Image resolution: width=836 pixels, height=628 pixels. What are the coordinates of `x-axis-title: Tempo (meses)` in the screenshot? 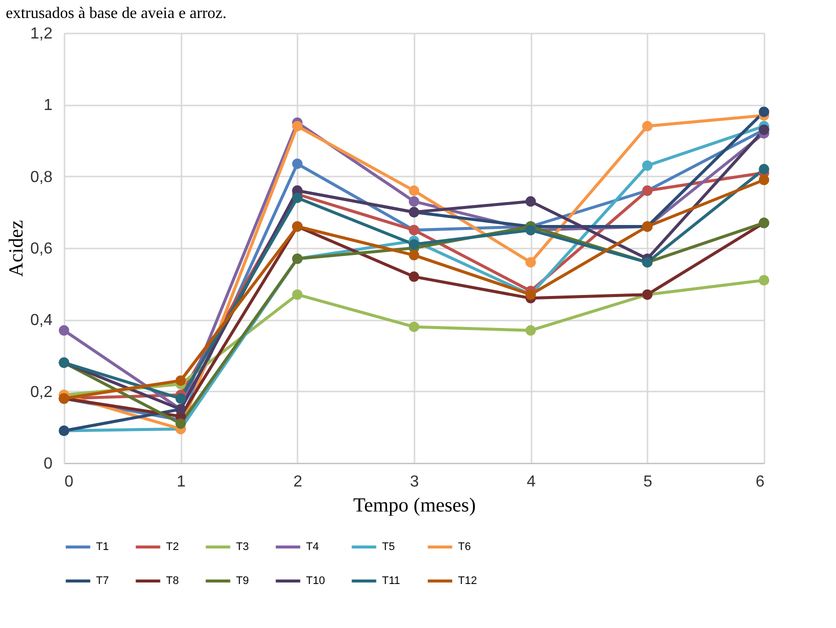 It's located at (414, 505).